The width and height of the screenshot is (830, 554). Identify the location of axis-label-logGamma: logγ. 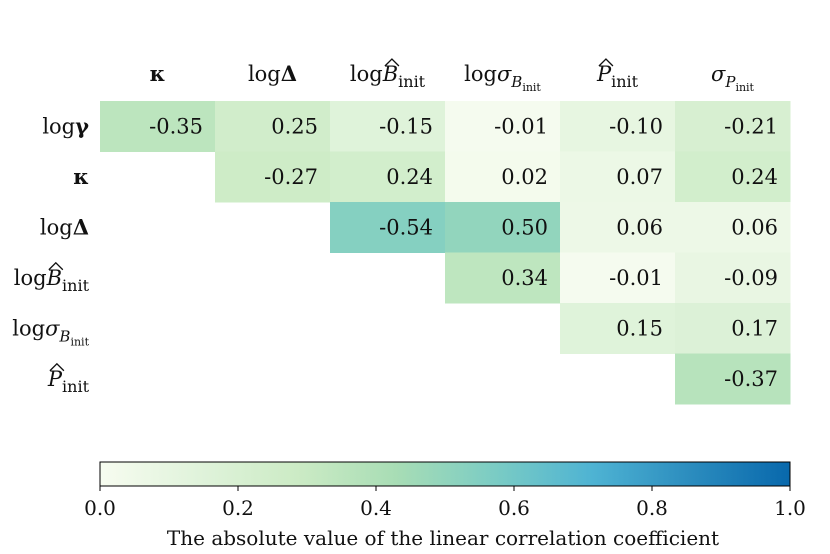
(65, 125).